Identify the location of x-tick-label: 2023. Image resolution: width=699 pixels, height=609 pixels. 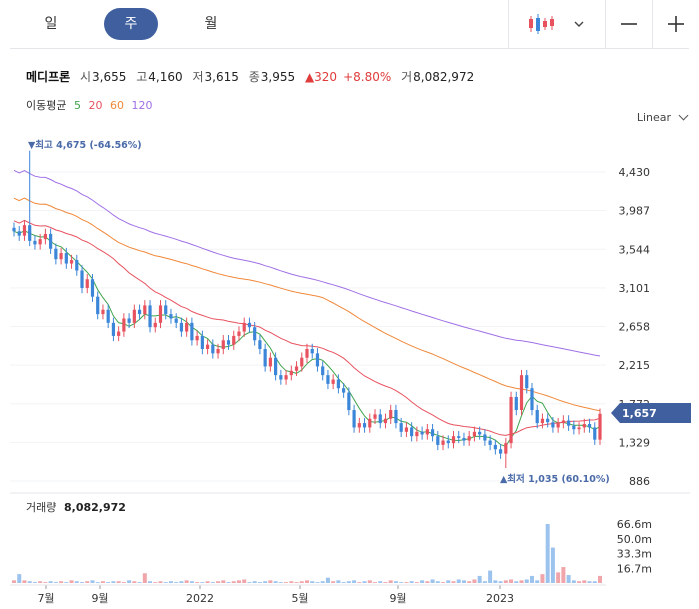
(500, 598).